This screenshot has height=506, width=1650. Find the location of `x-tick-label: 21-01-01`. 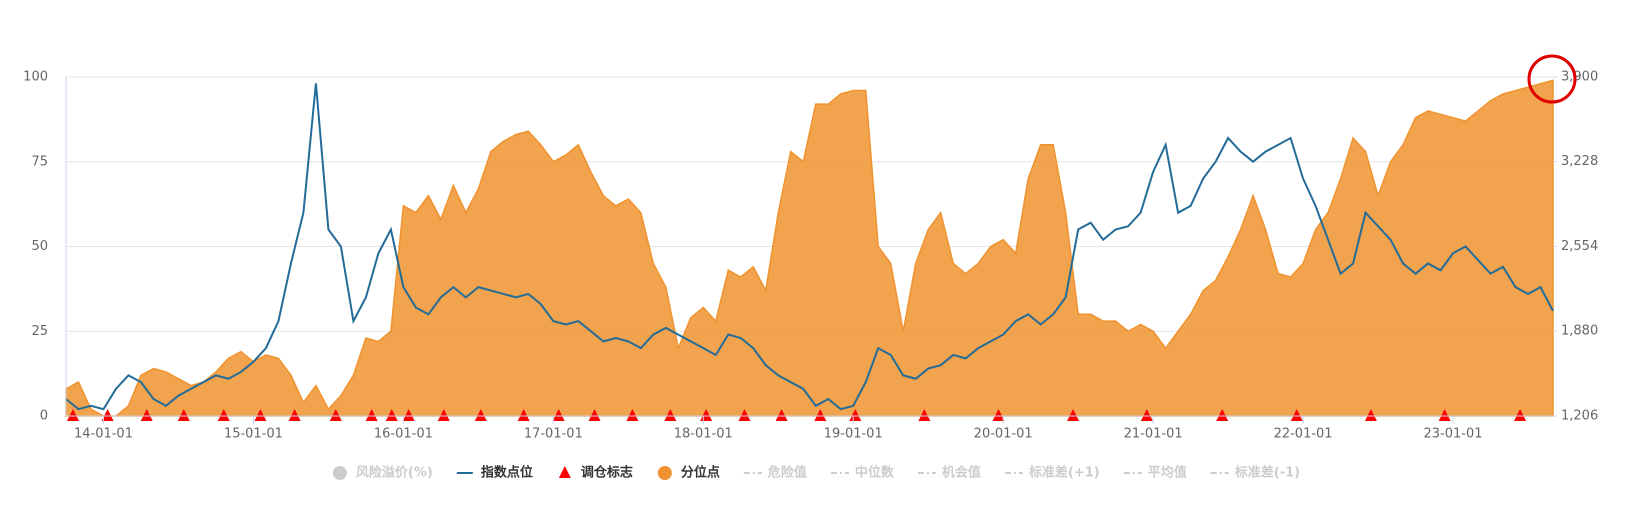

x-tick-label: 21-01-01 is located at coordinates (1153, 434).